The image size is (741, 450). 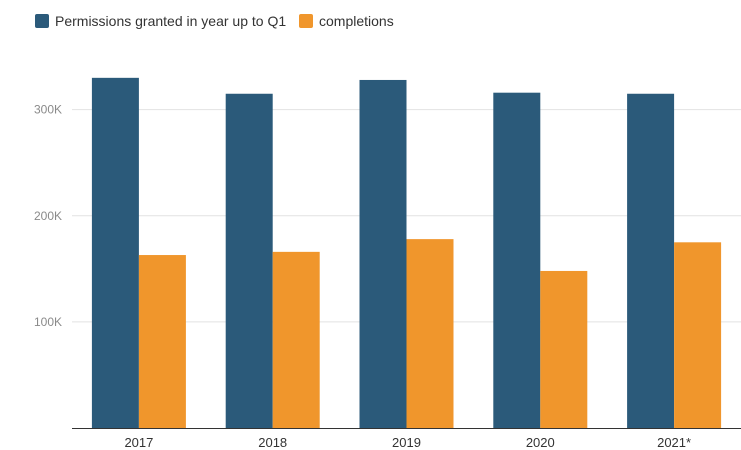 I want to click on x-category-label: 2019, so click(x=406, y=442).